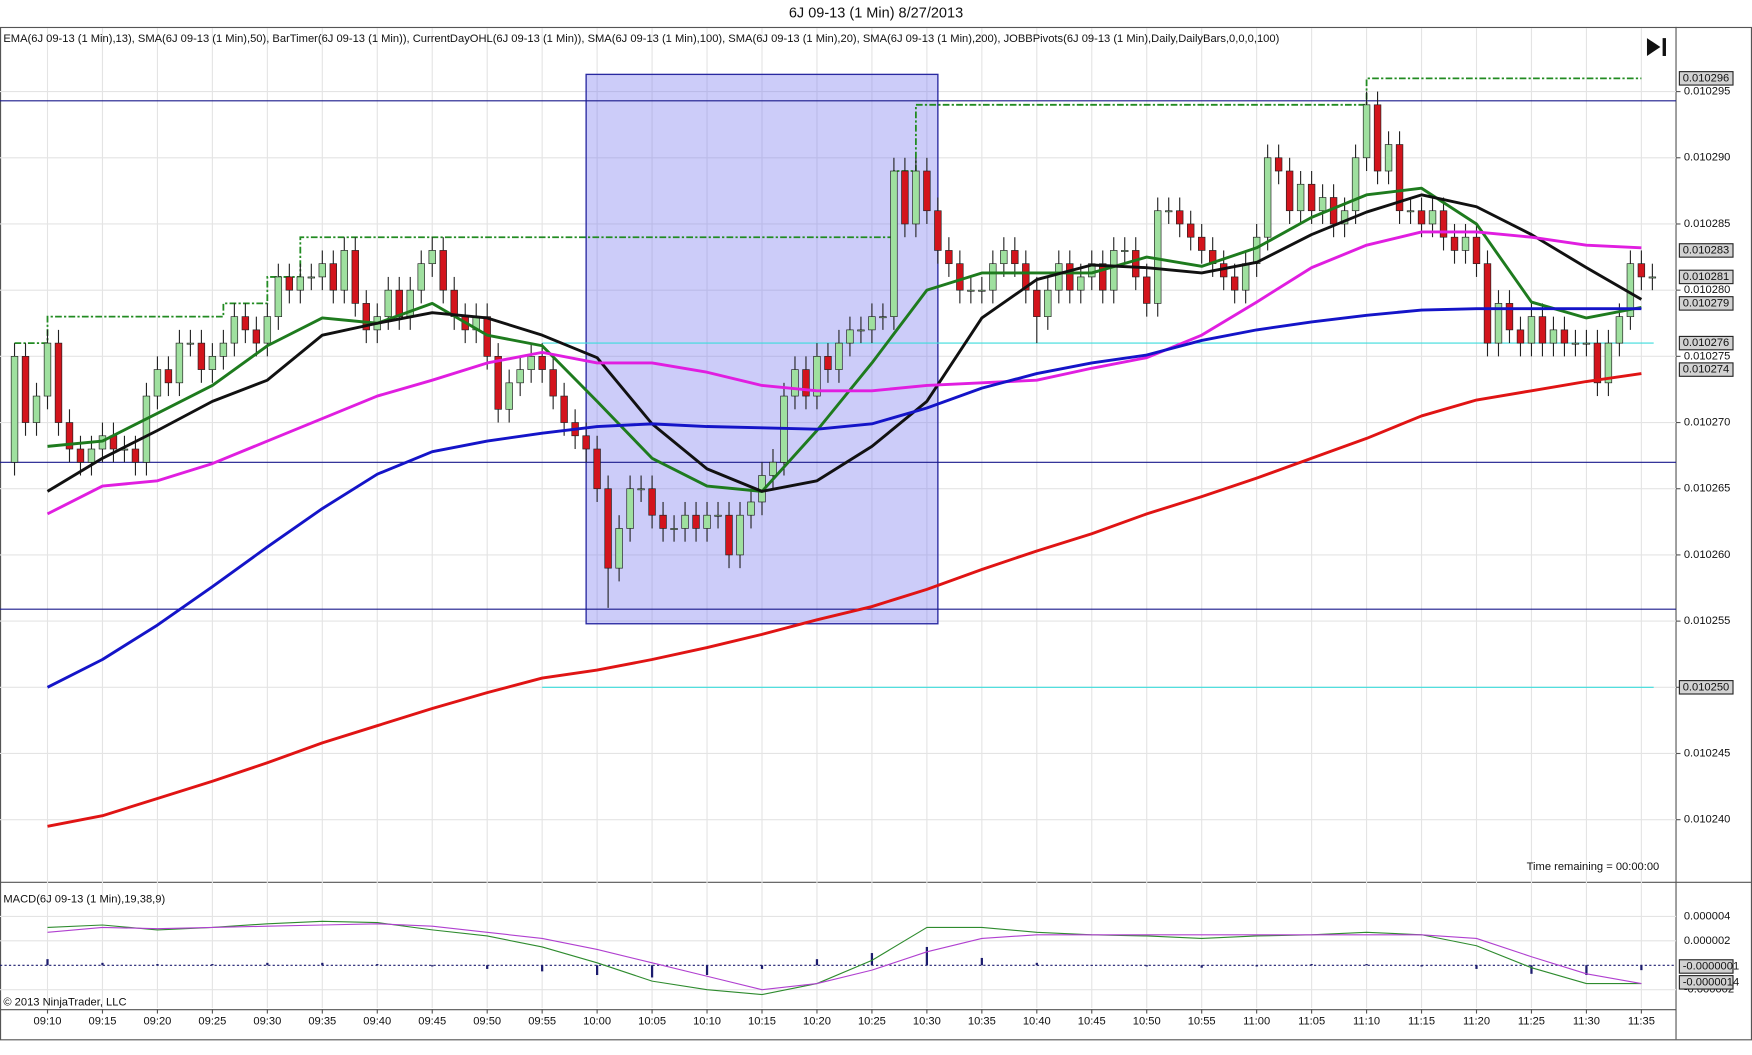 This screenshot has width=1752, height=1055. What do you see at coordinates (1311, 1021) in the screenshot?
I see `x-tick-label: 11:05` at bounding box center [1311, 1021].